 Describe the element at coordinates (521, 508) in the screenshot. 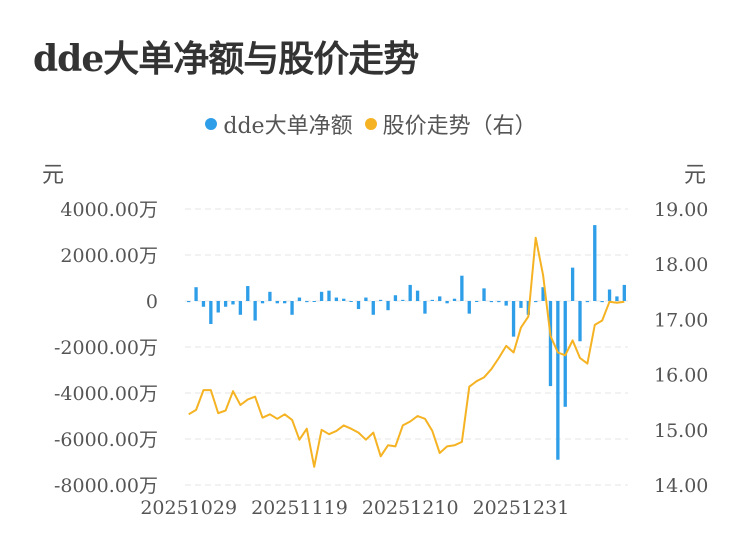

I see `x-tick-label: 20251231` at that location.